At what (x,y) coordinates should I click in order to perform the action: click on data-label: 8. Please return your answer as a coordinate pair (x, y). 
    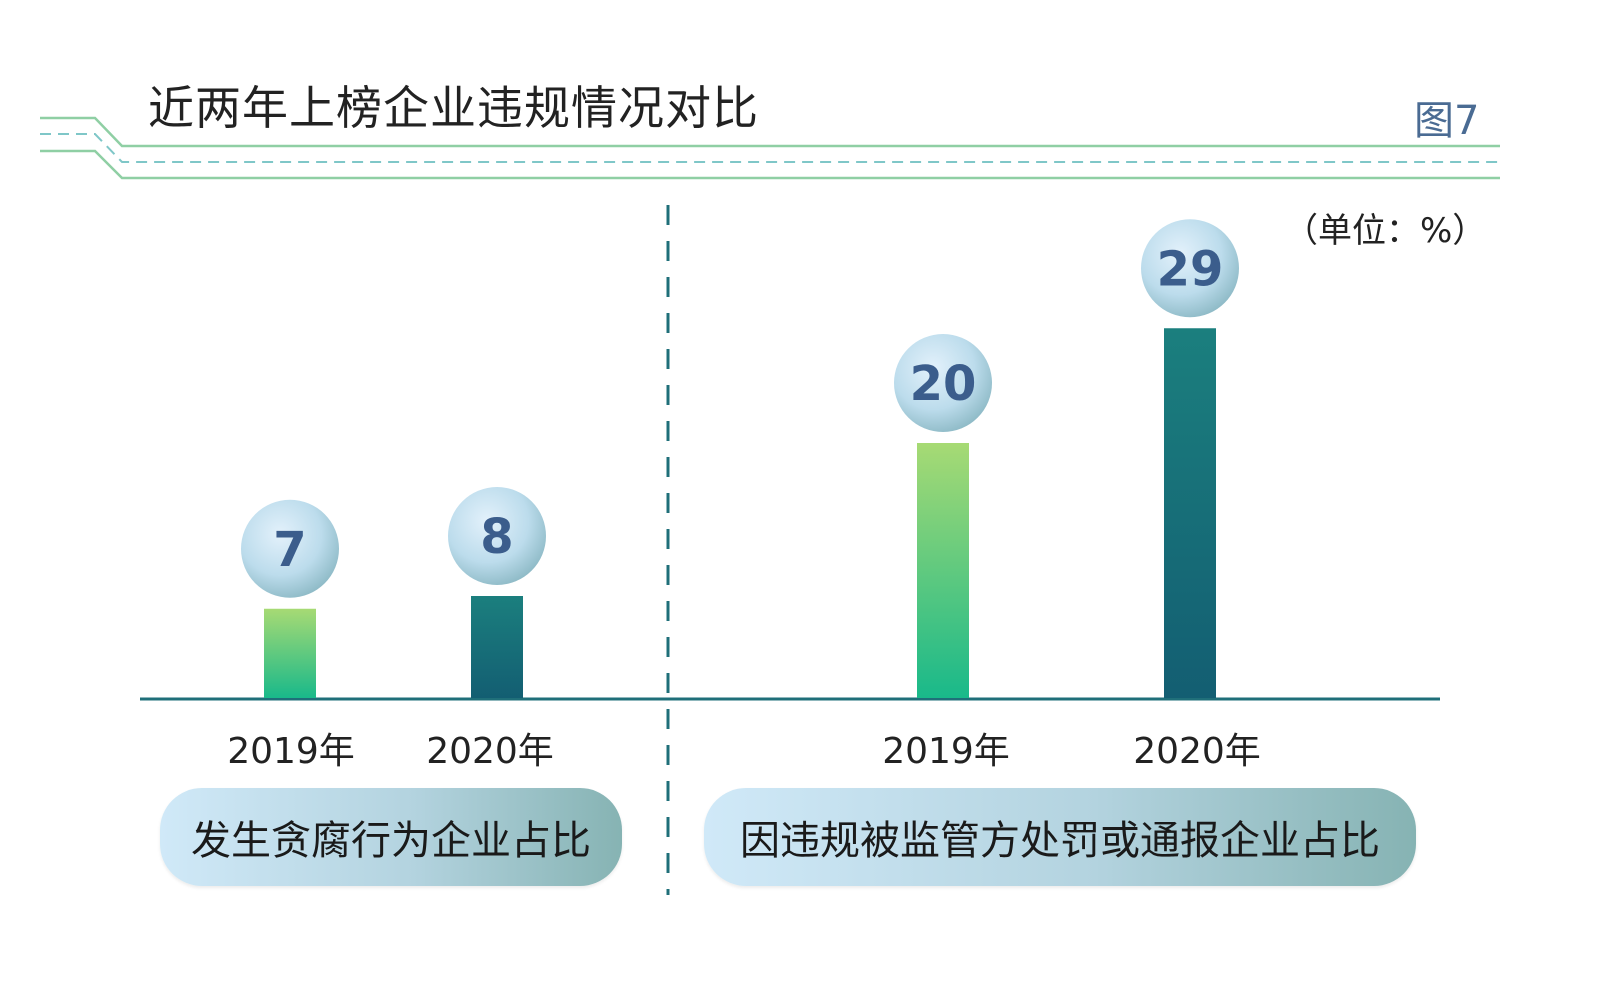
    Looking at the image, I should click on (496, 537).